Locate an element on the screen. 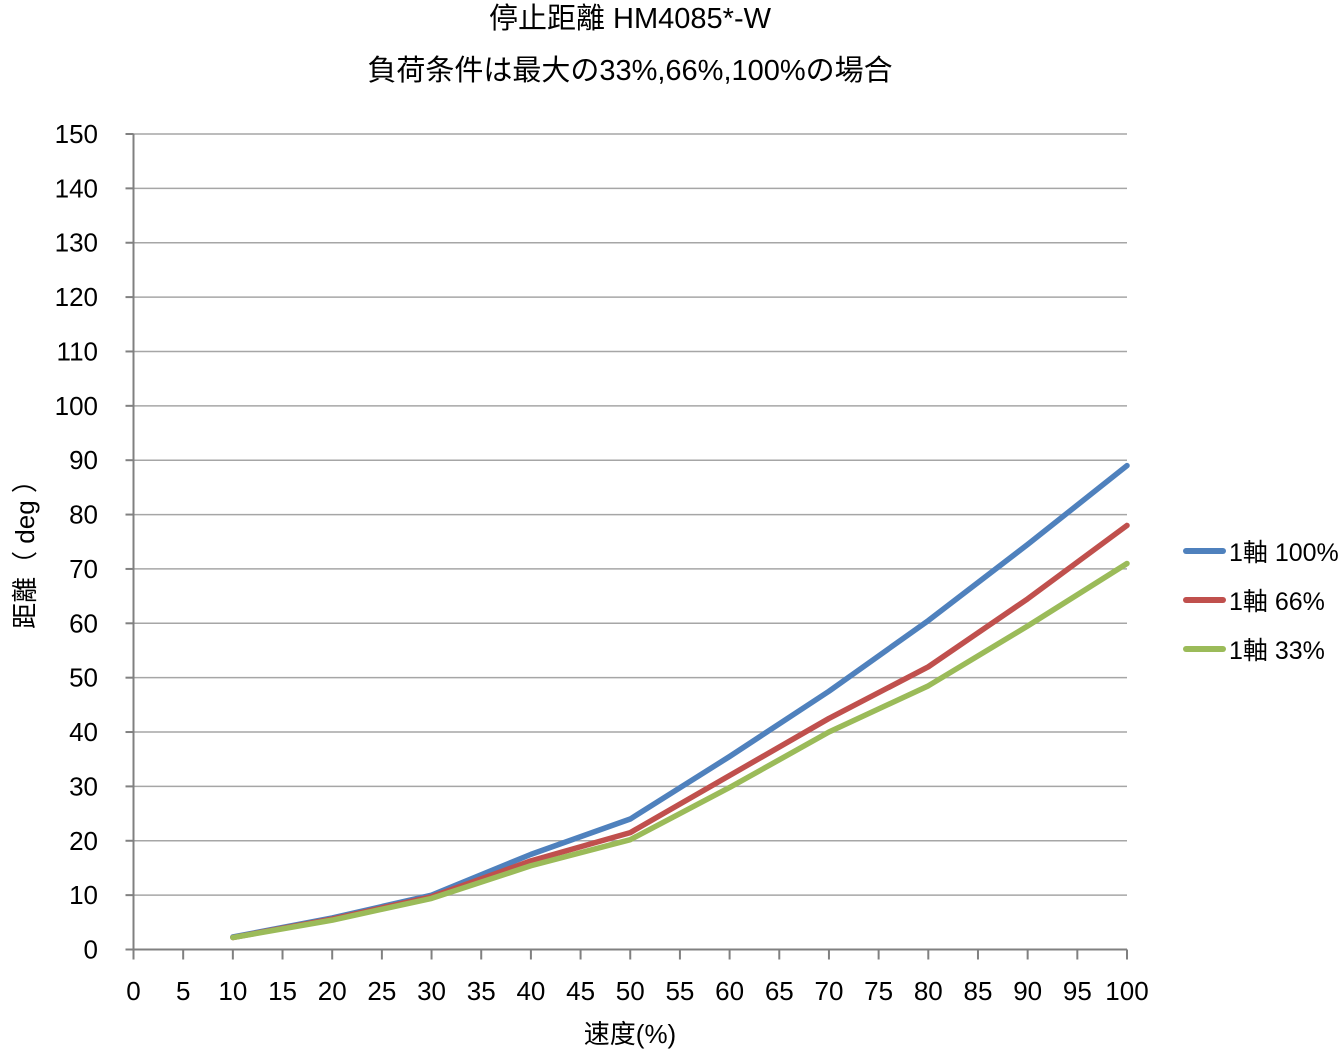 The height and width of the screenshot is (1054, 1344). x-tick-label: 100 is located at coordinates (1126, 991).